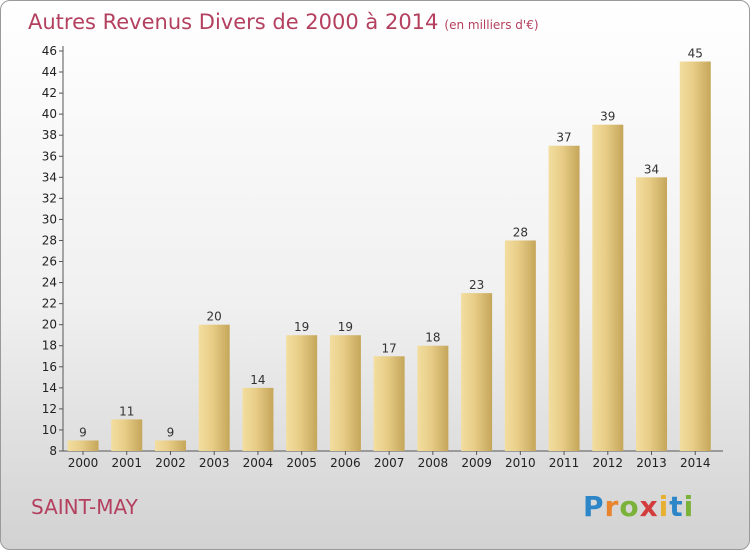 This screenshot has width=750, height=550. Describe the element at coordinates (49, 93) in the screenshot. I see `y-tick-label: 42` at that location.